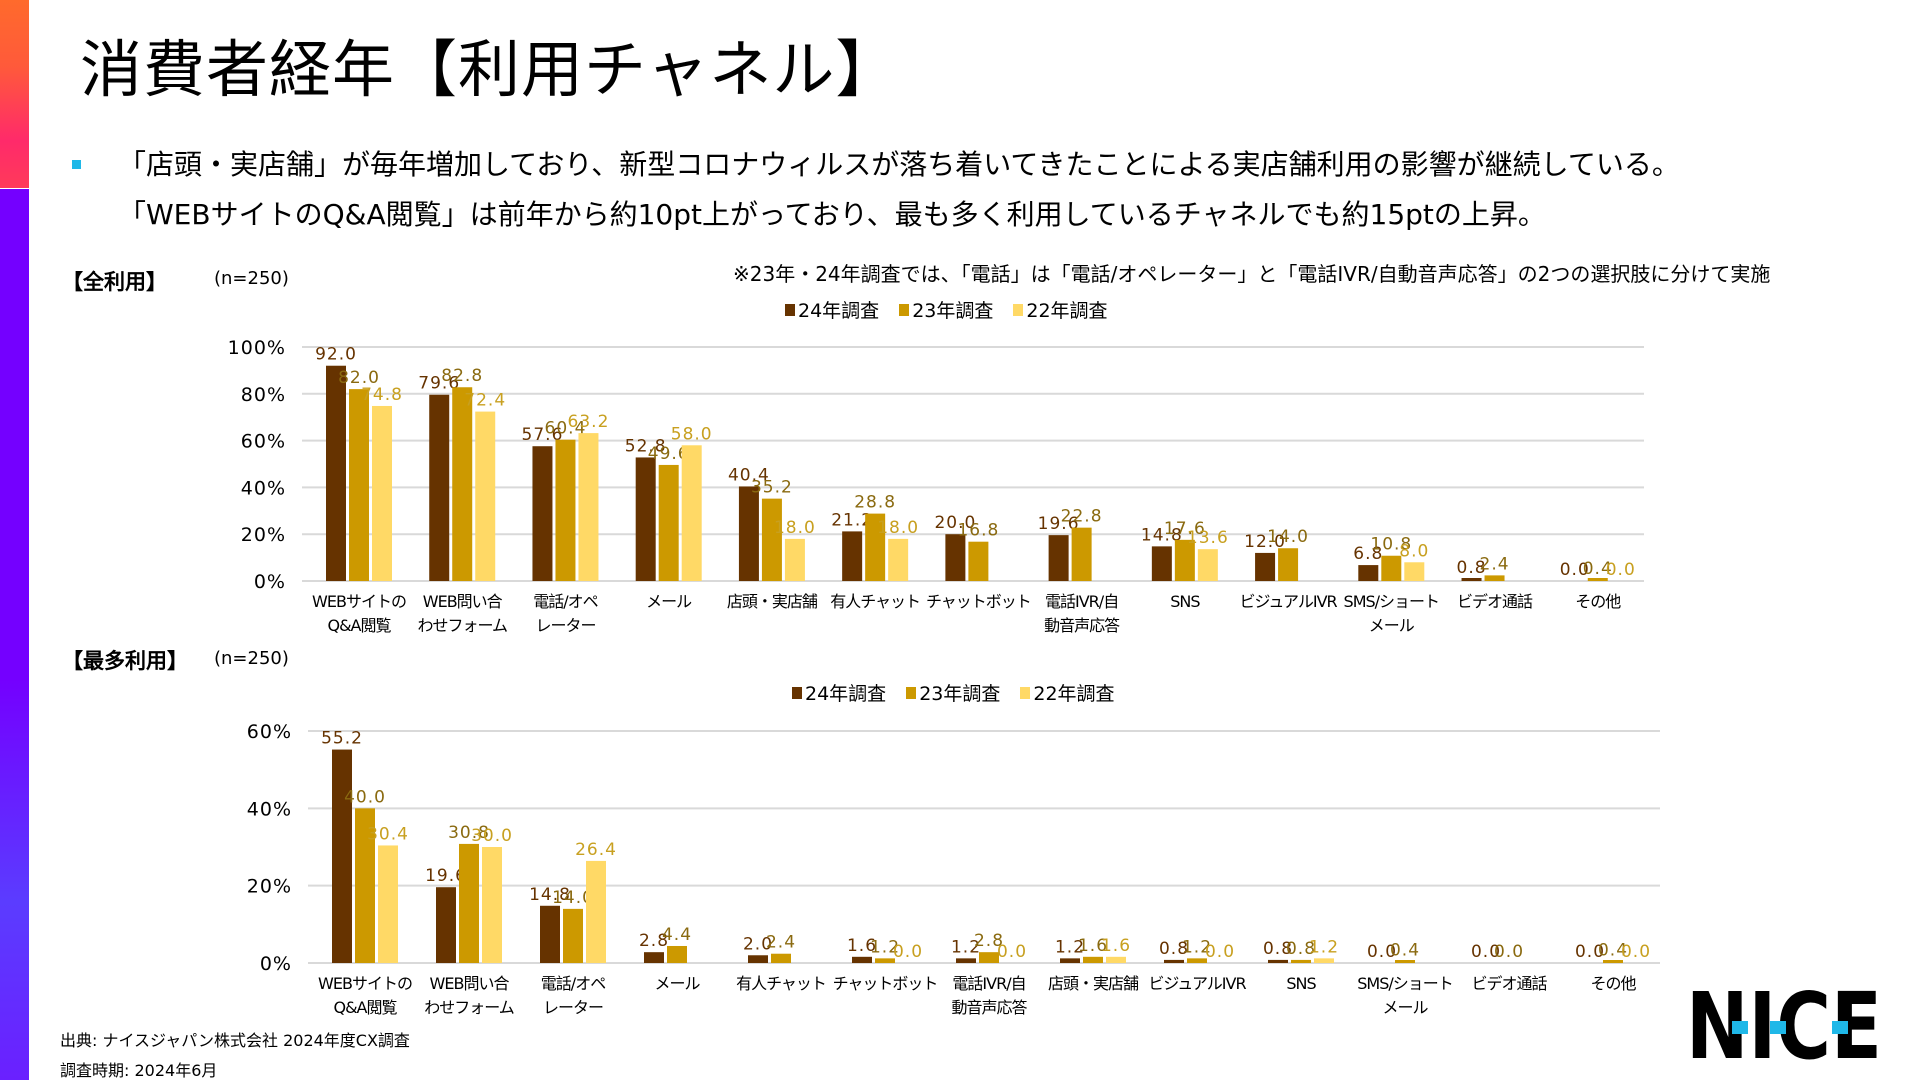 The width and height of the screenshot is (1920, 1081). I want to click on data-label: 6.8, so click(1368, 554).